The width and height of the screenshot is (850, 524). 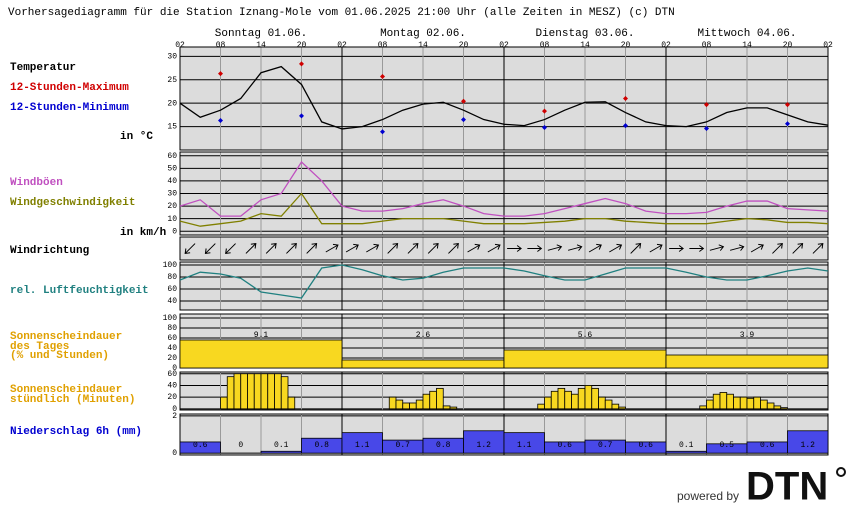 What do you see at coordinates (746, 34) in the screenshot?
I see `day-label: Mittwoch 04.06.` at bounding box center [746, 34].